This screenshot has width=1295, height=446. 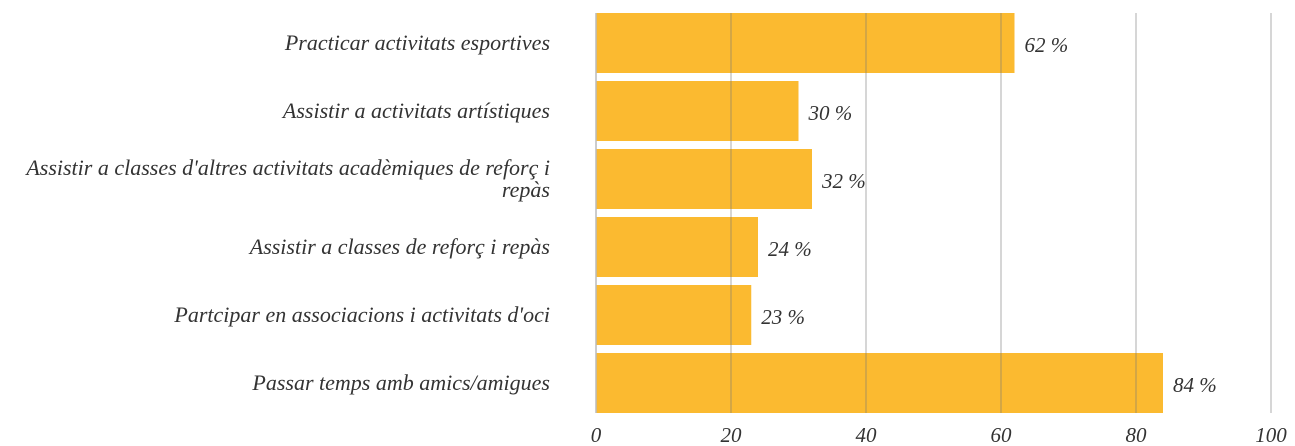 I want to click on value-label: 62 %, so click(x=1047, y=45).